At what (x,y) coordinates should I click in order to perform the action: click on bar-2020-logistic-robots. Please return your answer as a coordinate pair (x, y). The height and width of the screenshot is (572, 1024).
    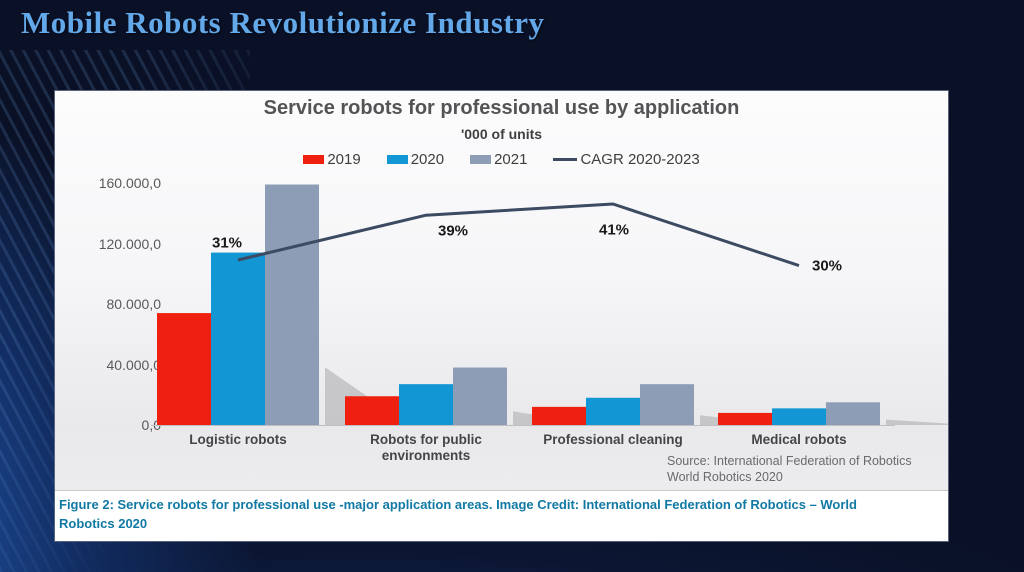
    Looking at the image, I should click on (238, 338).